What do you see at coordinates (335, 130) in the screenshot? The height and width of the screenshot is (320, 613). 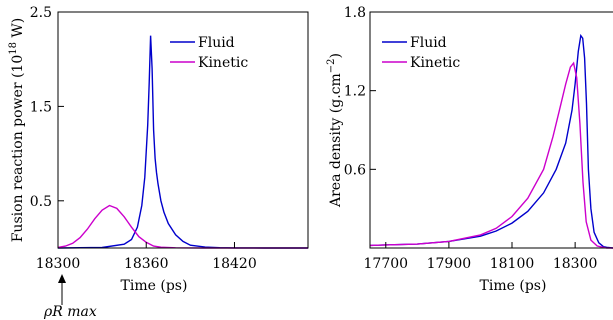 I see `right-y-axis-label: Area density (g.cm−2)` at bounding box center [335, 130].